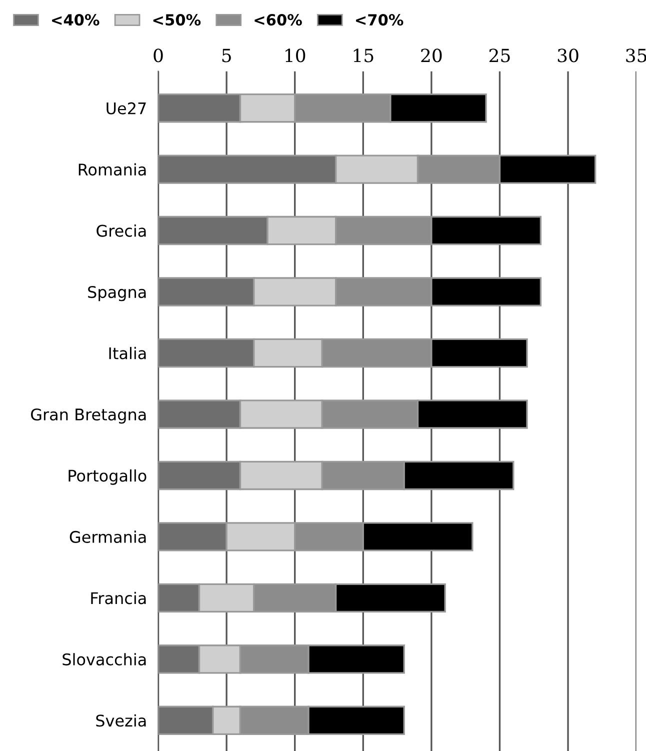 This screenshot has height=751, width=646. What do you see at coordinates (177, 20) in the screenshot?
I see `legend-label: <50%` at bounding box center [177, 20].